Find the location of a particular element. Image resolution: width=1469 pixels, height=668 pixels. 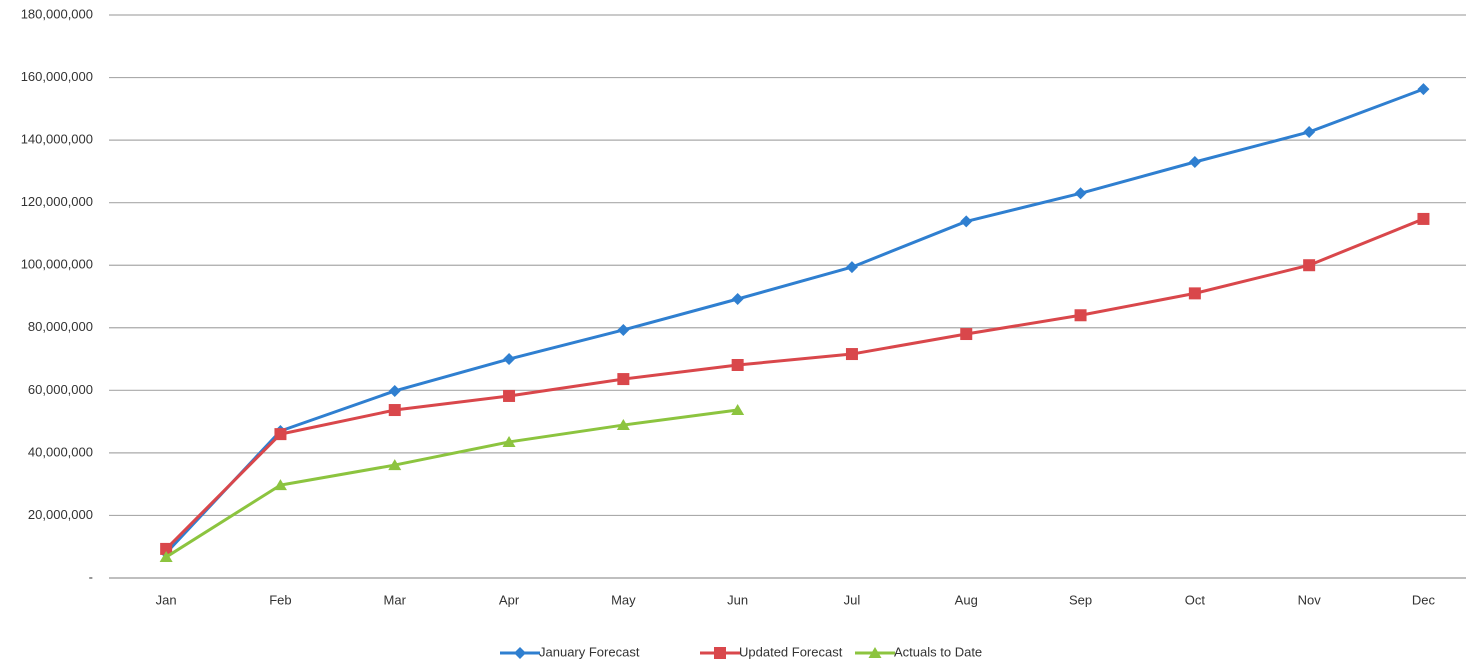

y-tick-label: 40,000,000 is located at coordinates (60, 451).